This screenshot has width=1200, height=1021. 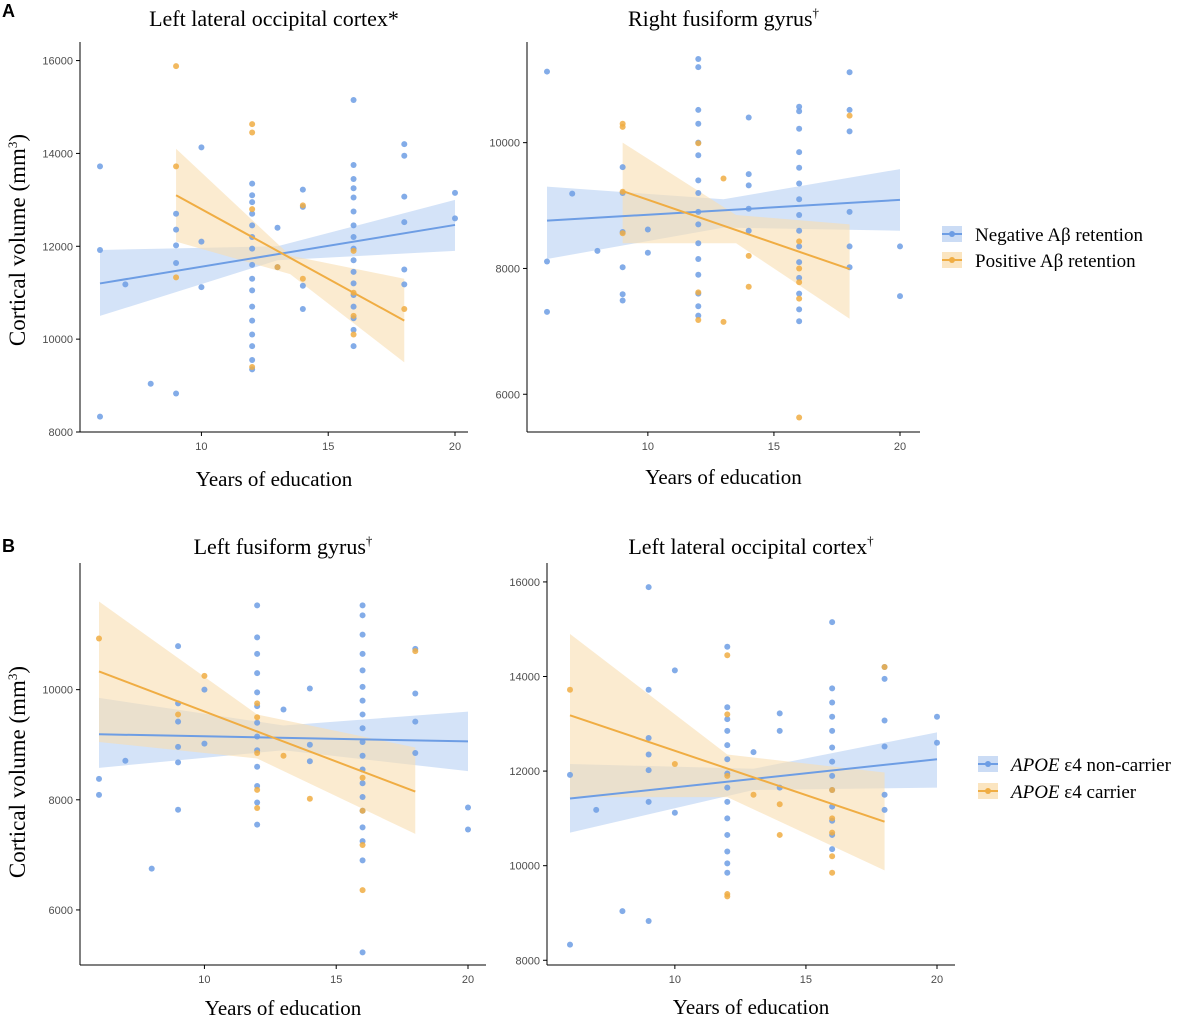 What do you see at coordinates (455, 447) in the screenshot?
I see `x-tick-label: 20` at bounding box center [455, 447].